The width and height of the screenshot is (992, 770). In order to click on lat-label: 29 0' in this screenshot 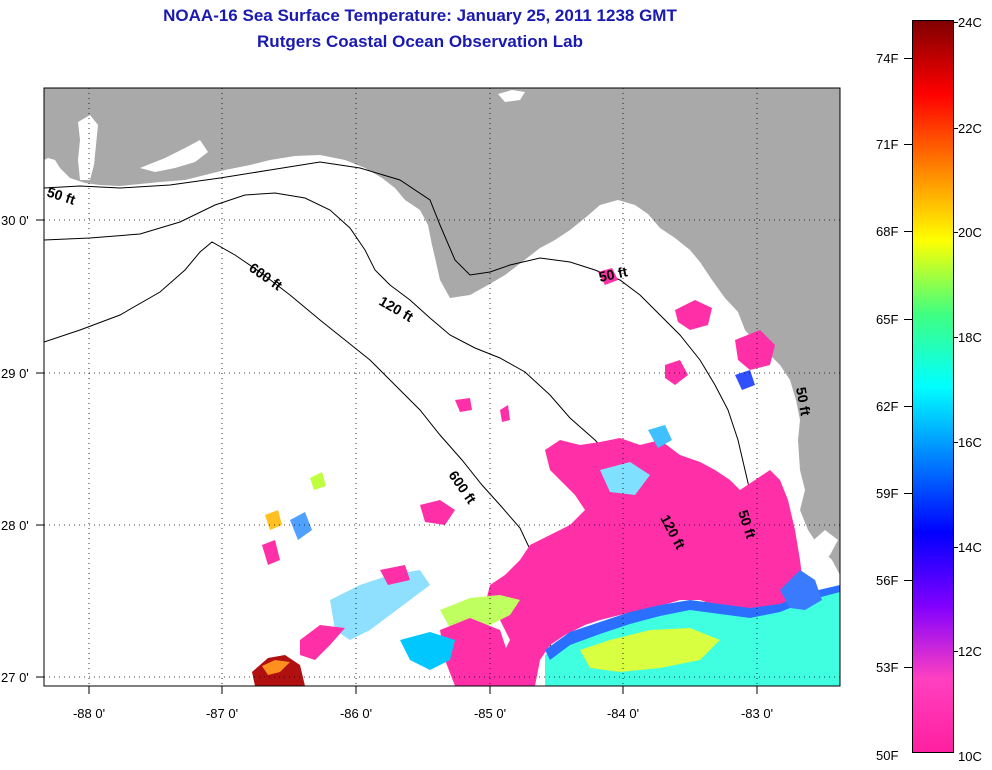, I will do `click(15, 373)`.